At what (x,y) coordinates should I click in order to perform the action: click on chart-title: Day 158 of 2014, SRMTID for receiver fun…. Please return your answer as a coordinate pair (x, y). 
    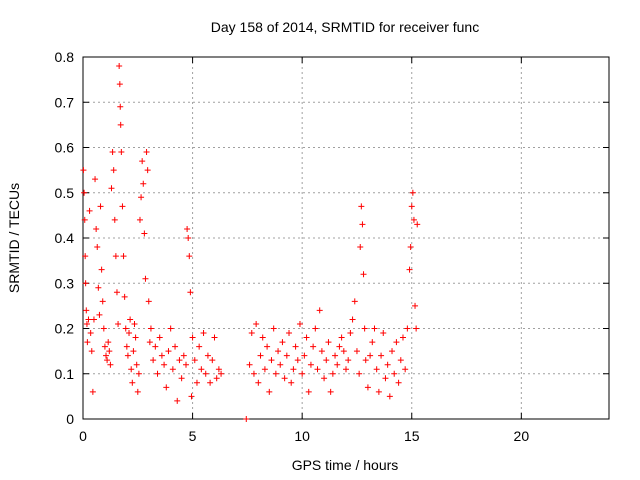
    Looking at the image, I should click on (345, 27).